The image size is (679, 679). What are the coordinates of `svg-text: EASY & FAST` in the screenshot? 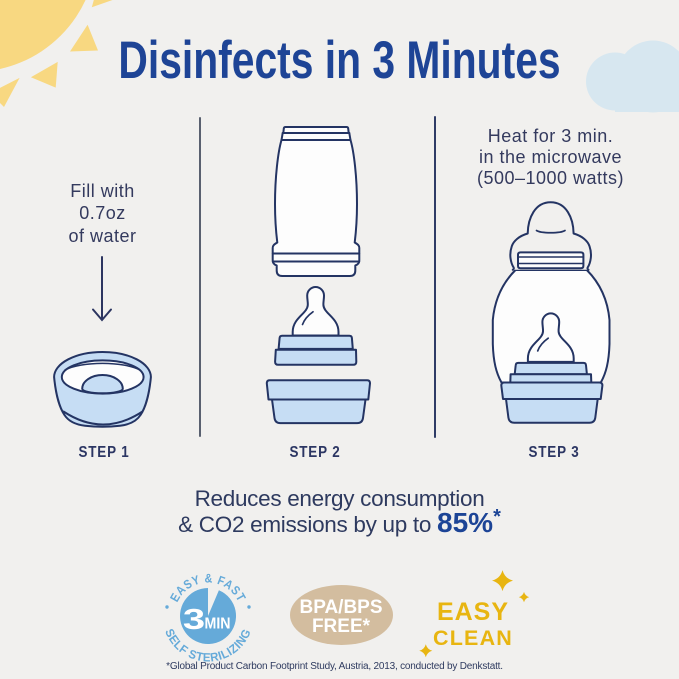 It's located at (207, 587).